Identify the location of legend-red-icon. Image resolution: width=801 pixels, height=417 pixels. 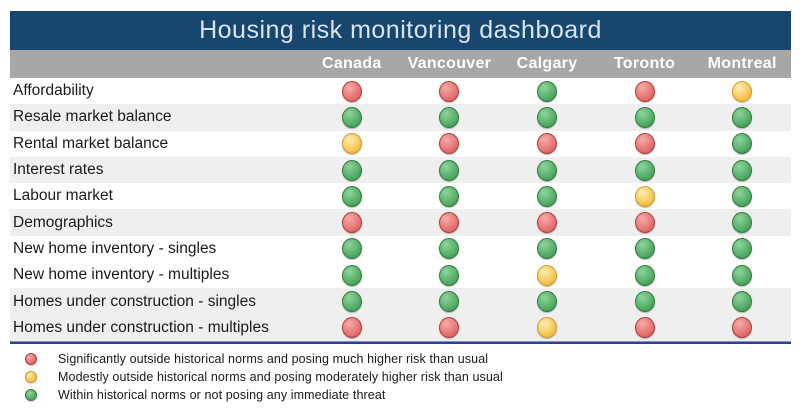
(31, 359).